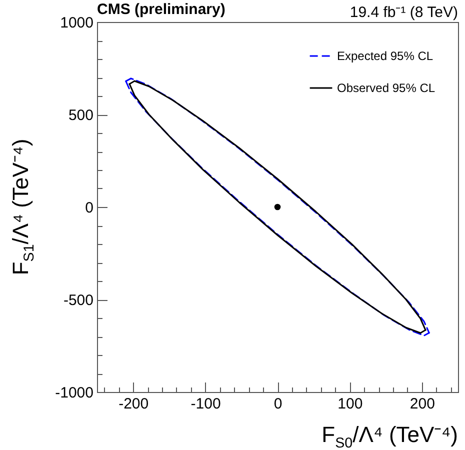 The width and height of the screenshot is (465, 450). What do you see at coordinates (78, 300) in the screenshot?
I see `y-tick-label: -500` at bounding box center [78, 300].